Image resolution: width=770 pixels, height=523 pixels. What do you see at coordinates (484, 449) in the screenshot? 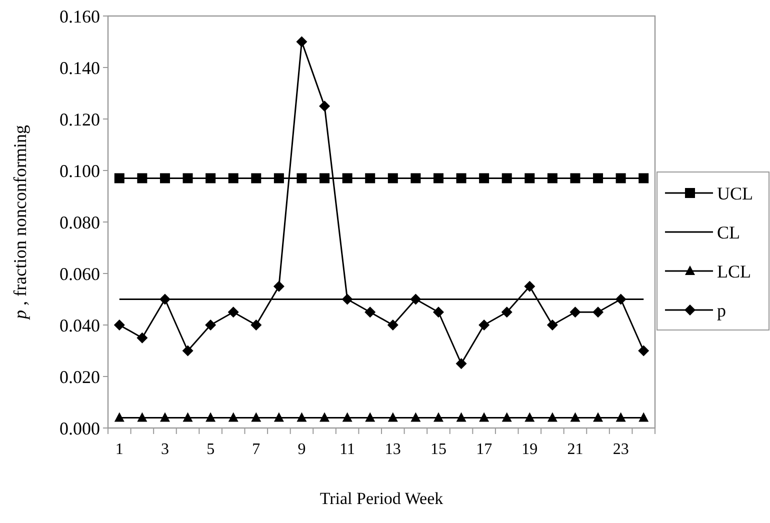
I see `x-tick-label: 17` at bounding box center [484, 449].